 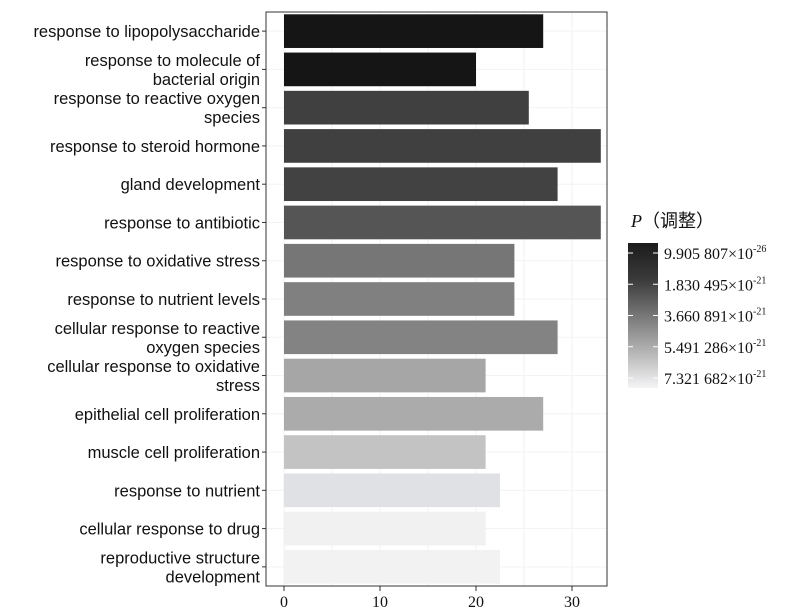 What do you see at coordinates (182, 224) in the screenshot?
I see `category-label: response to antibiotic` at bounding box center [182, 224].